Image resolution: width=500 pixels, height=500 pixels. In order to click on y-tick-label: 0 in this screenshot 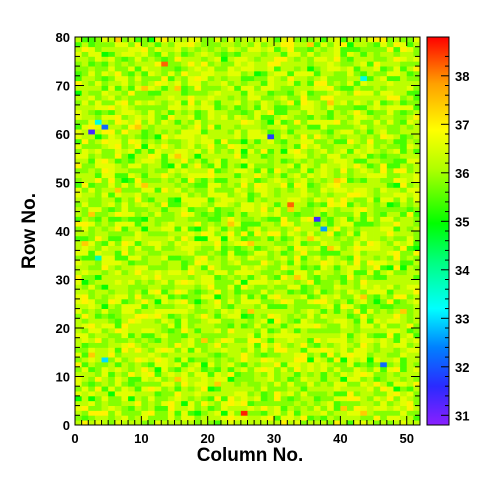, I will do `click(66, 425)`.